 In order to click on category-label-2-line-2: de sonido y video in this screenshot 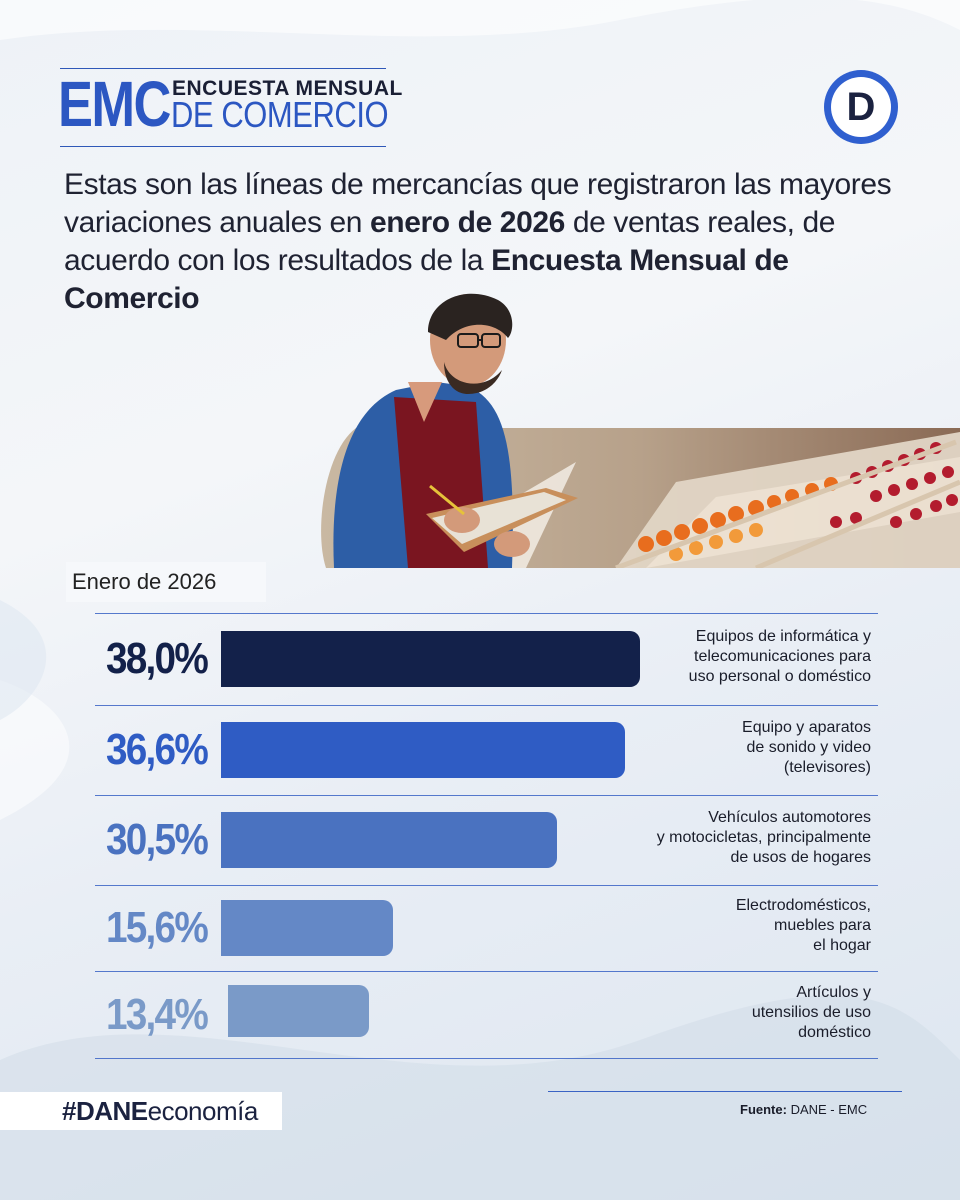, I will do `click(808, 747)`.